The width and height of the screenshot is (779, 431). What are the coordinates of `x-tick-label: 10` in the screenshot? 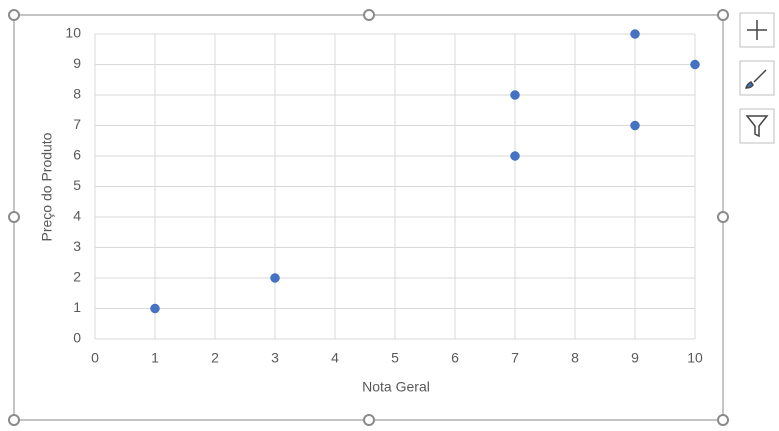 It's located at (695, 358).